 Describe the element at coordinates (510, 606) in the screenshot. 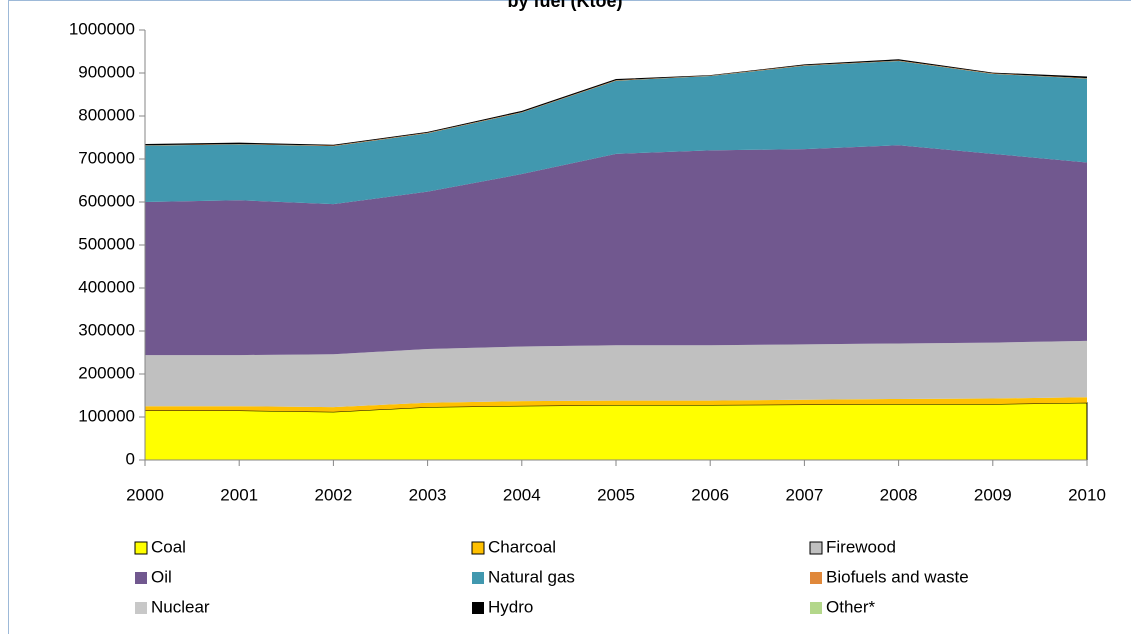

I see `legend-label: Hydro` at that location.